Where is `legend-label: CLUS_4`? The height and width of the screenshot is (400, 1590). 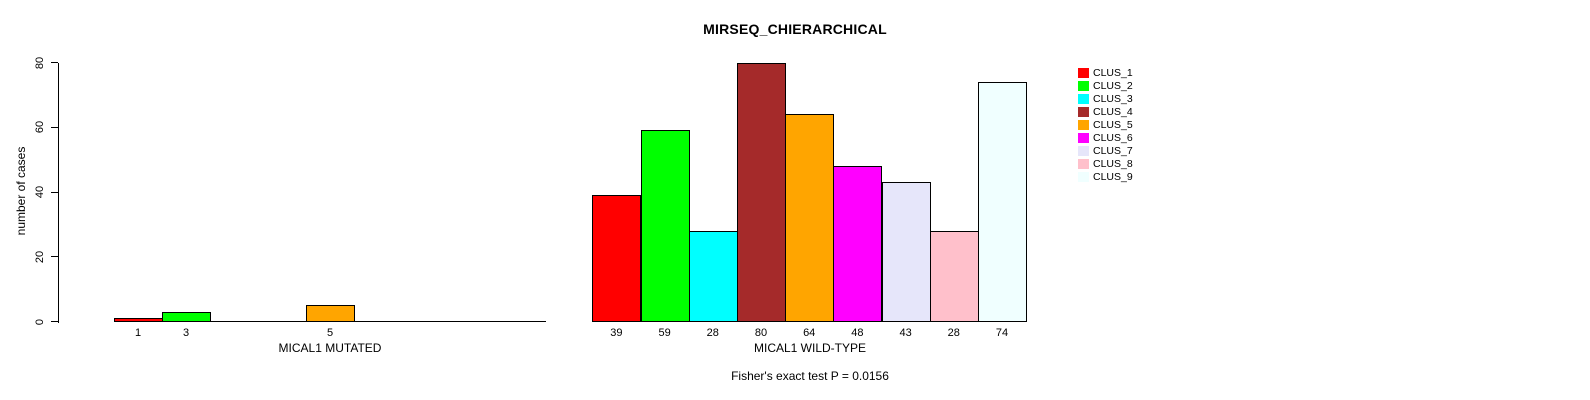
legend-label: CLUS_4 is located at coordinates (1113, 111).